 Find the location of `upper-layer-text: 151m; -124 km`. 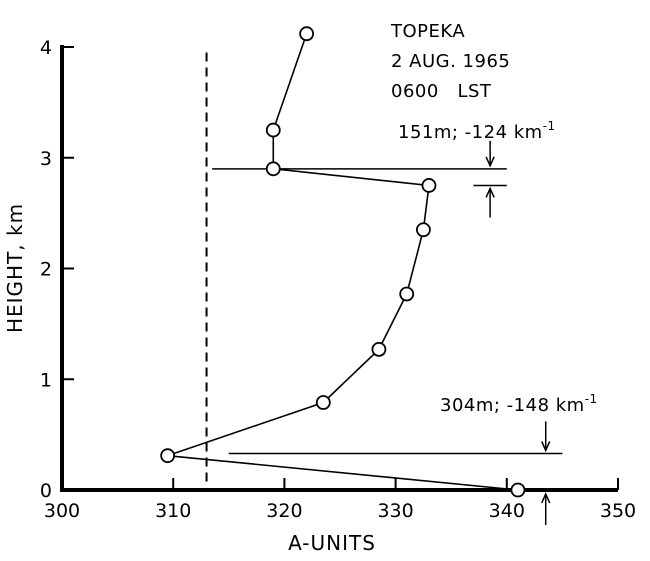

upper-layer-text: 151m; -124 km is located at coordinates (470, 132).